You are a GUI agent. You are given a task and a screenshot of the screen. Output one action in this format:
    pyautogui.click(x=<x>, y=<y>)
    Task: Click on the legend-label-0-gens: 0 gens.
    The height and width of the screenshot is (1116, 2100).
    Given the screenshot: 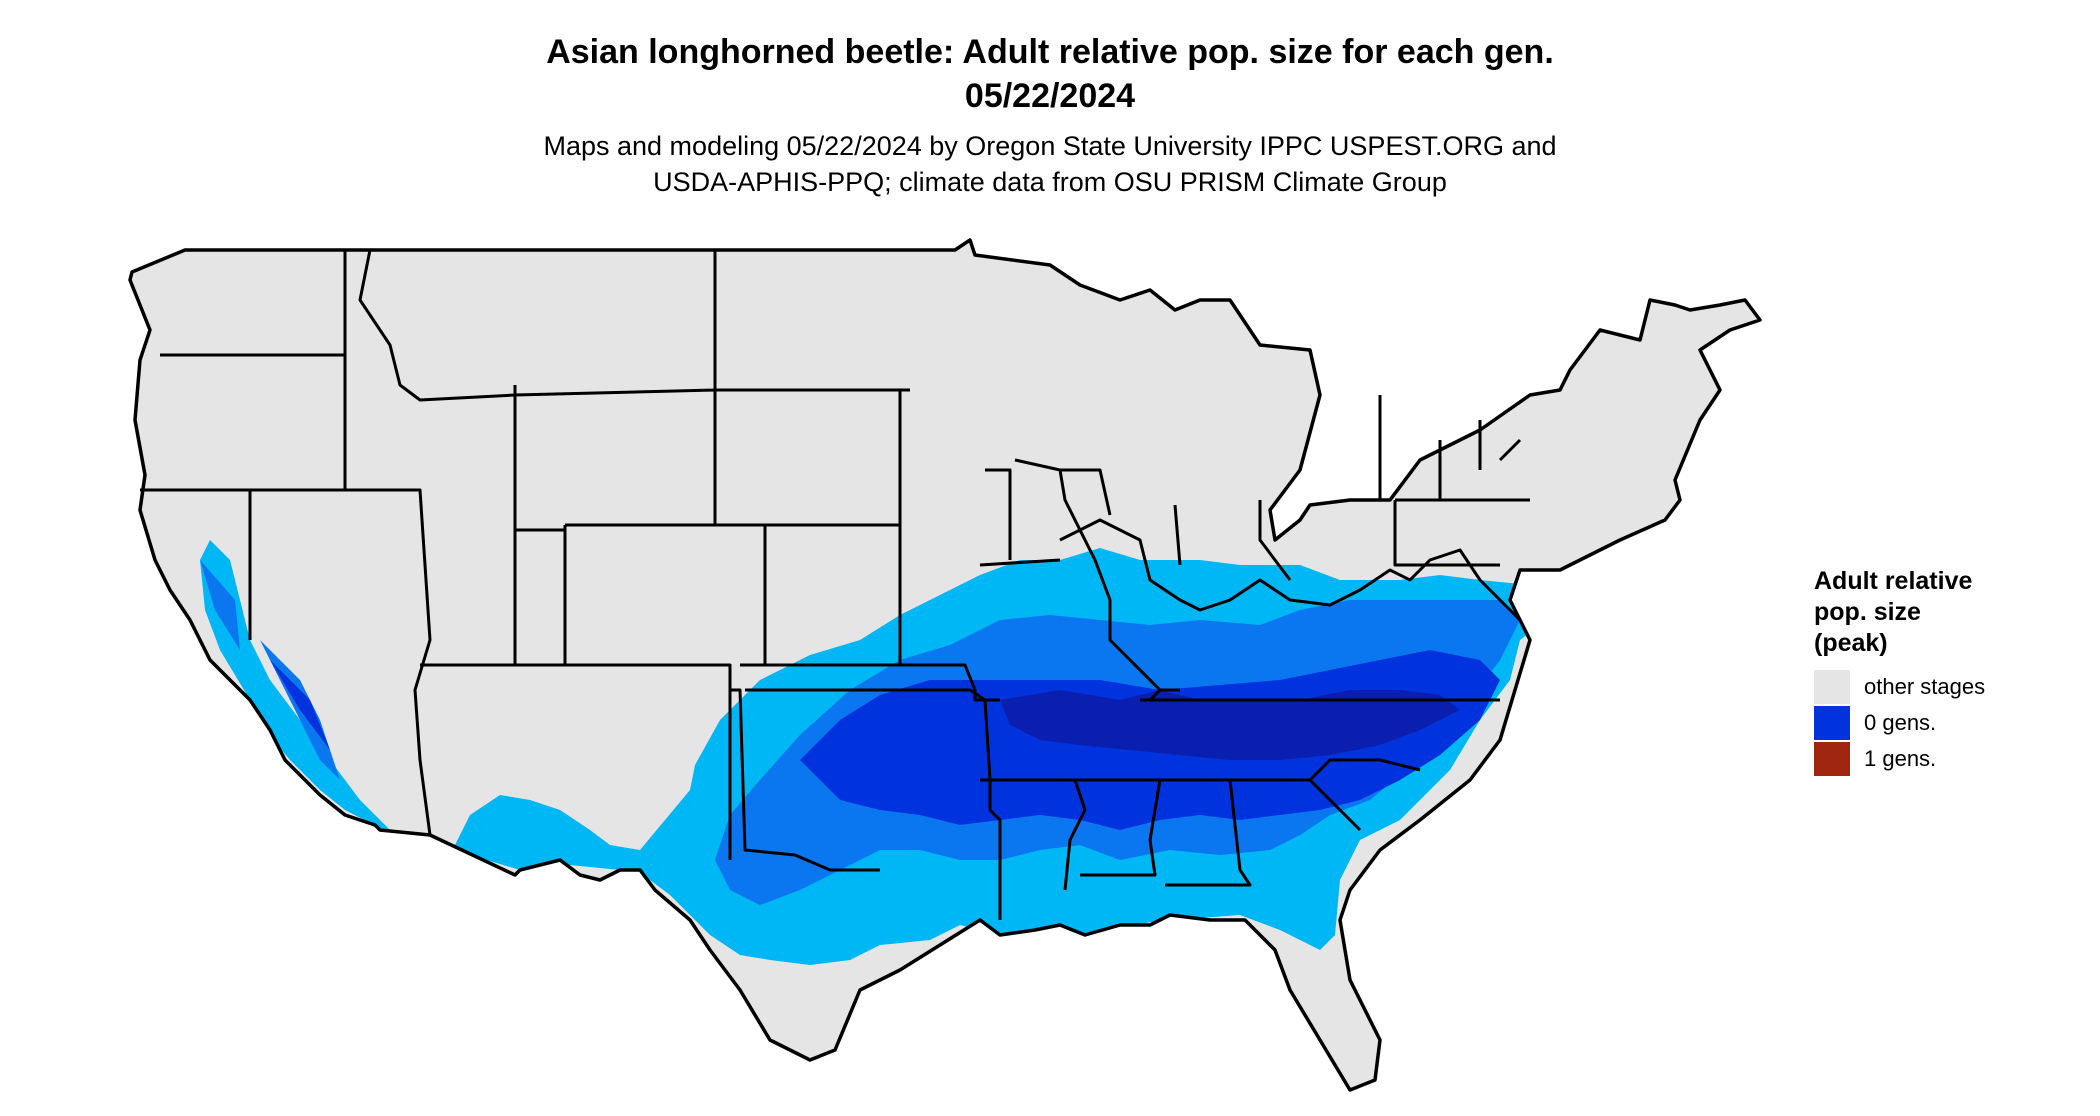 What is the action you would take?
    pyautogui.click(x=1900, y=722)
    